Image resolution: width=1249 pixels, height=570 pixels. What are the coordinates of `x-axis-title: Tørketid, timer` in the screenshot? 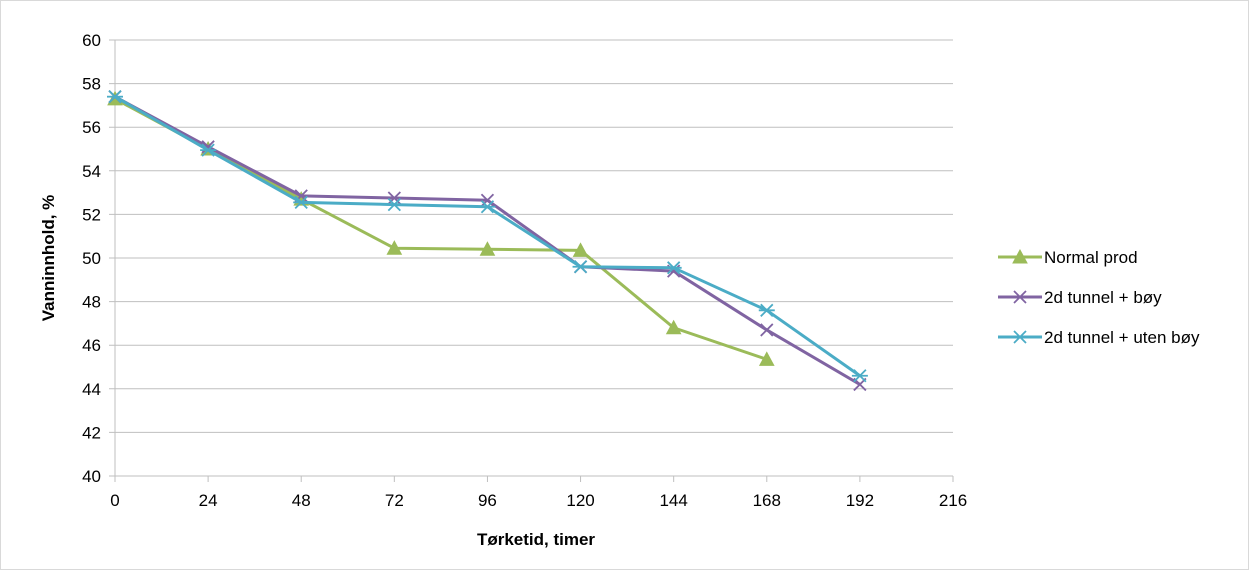 It's located at (536, 539).